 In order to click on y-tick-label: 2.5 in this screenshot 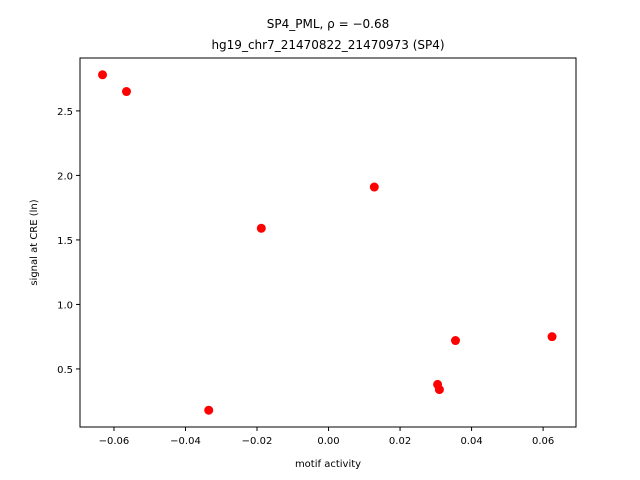, I will do `click(65, 112)`.